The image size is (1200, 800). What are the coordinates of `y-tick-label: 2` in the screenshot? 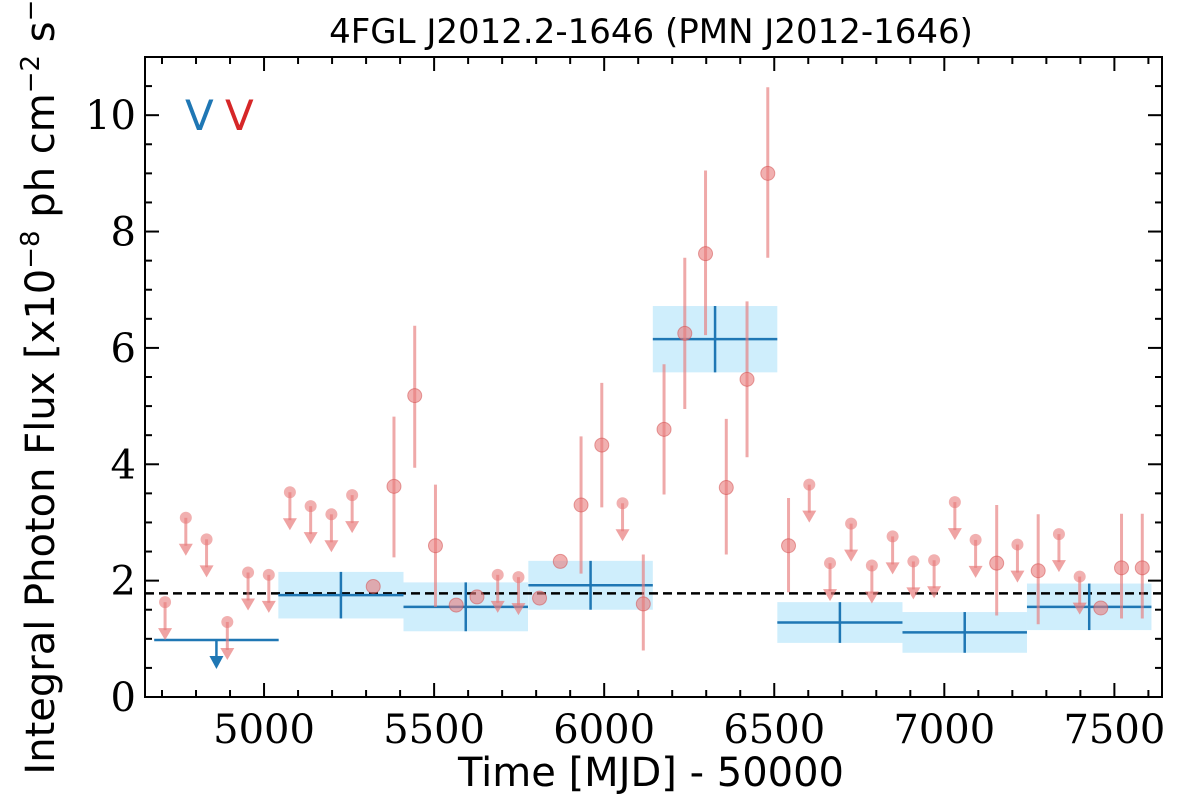 It's located at (123, 582).